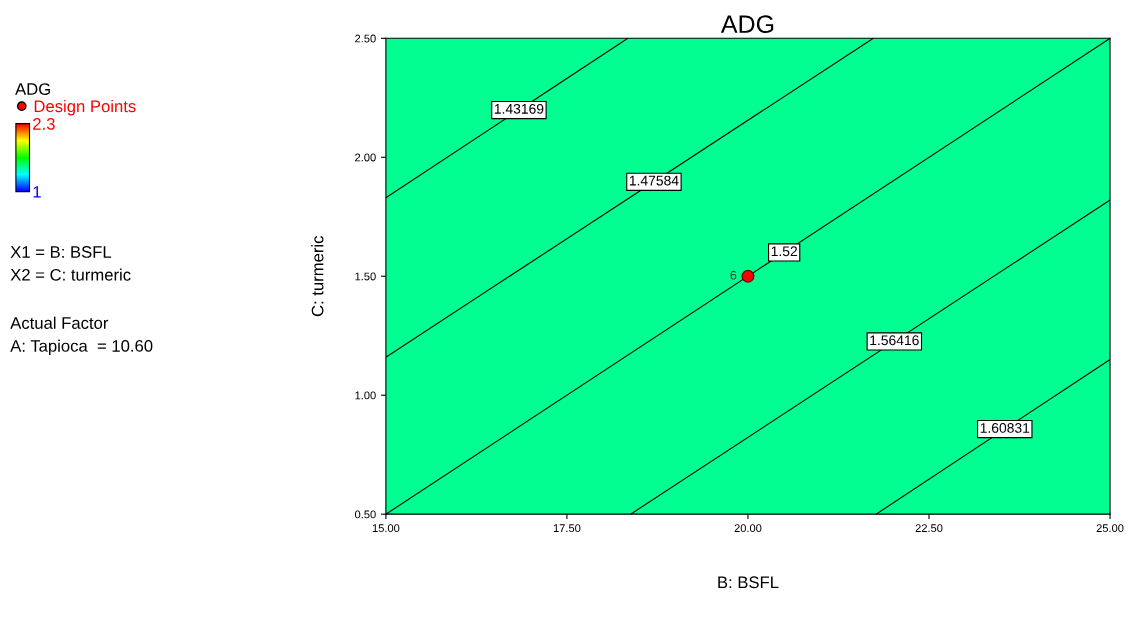 The image size is (1135, 618). Describe the element at coordinates (32, 89) in the screenshot. I see `legend-title: ADG` at that location.